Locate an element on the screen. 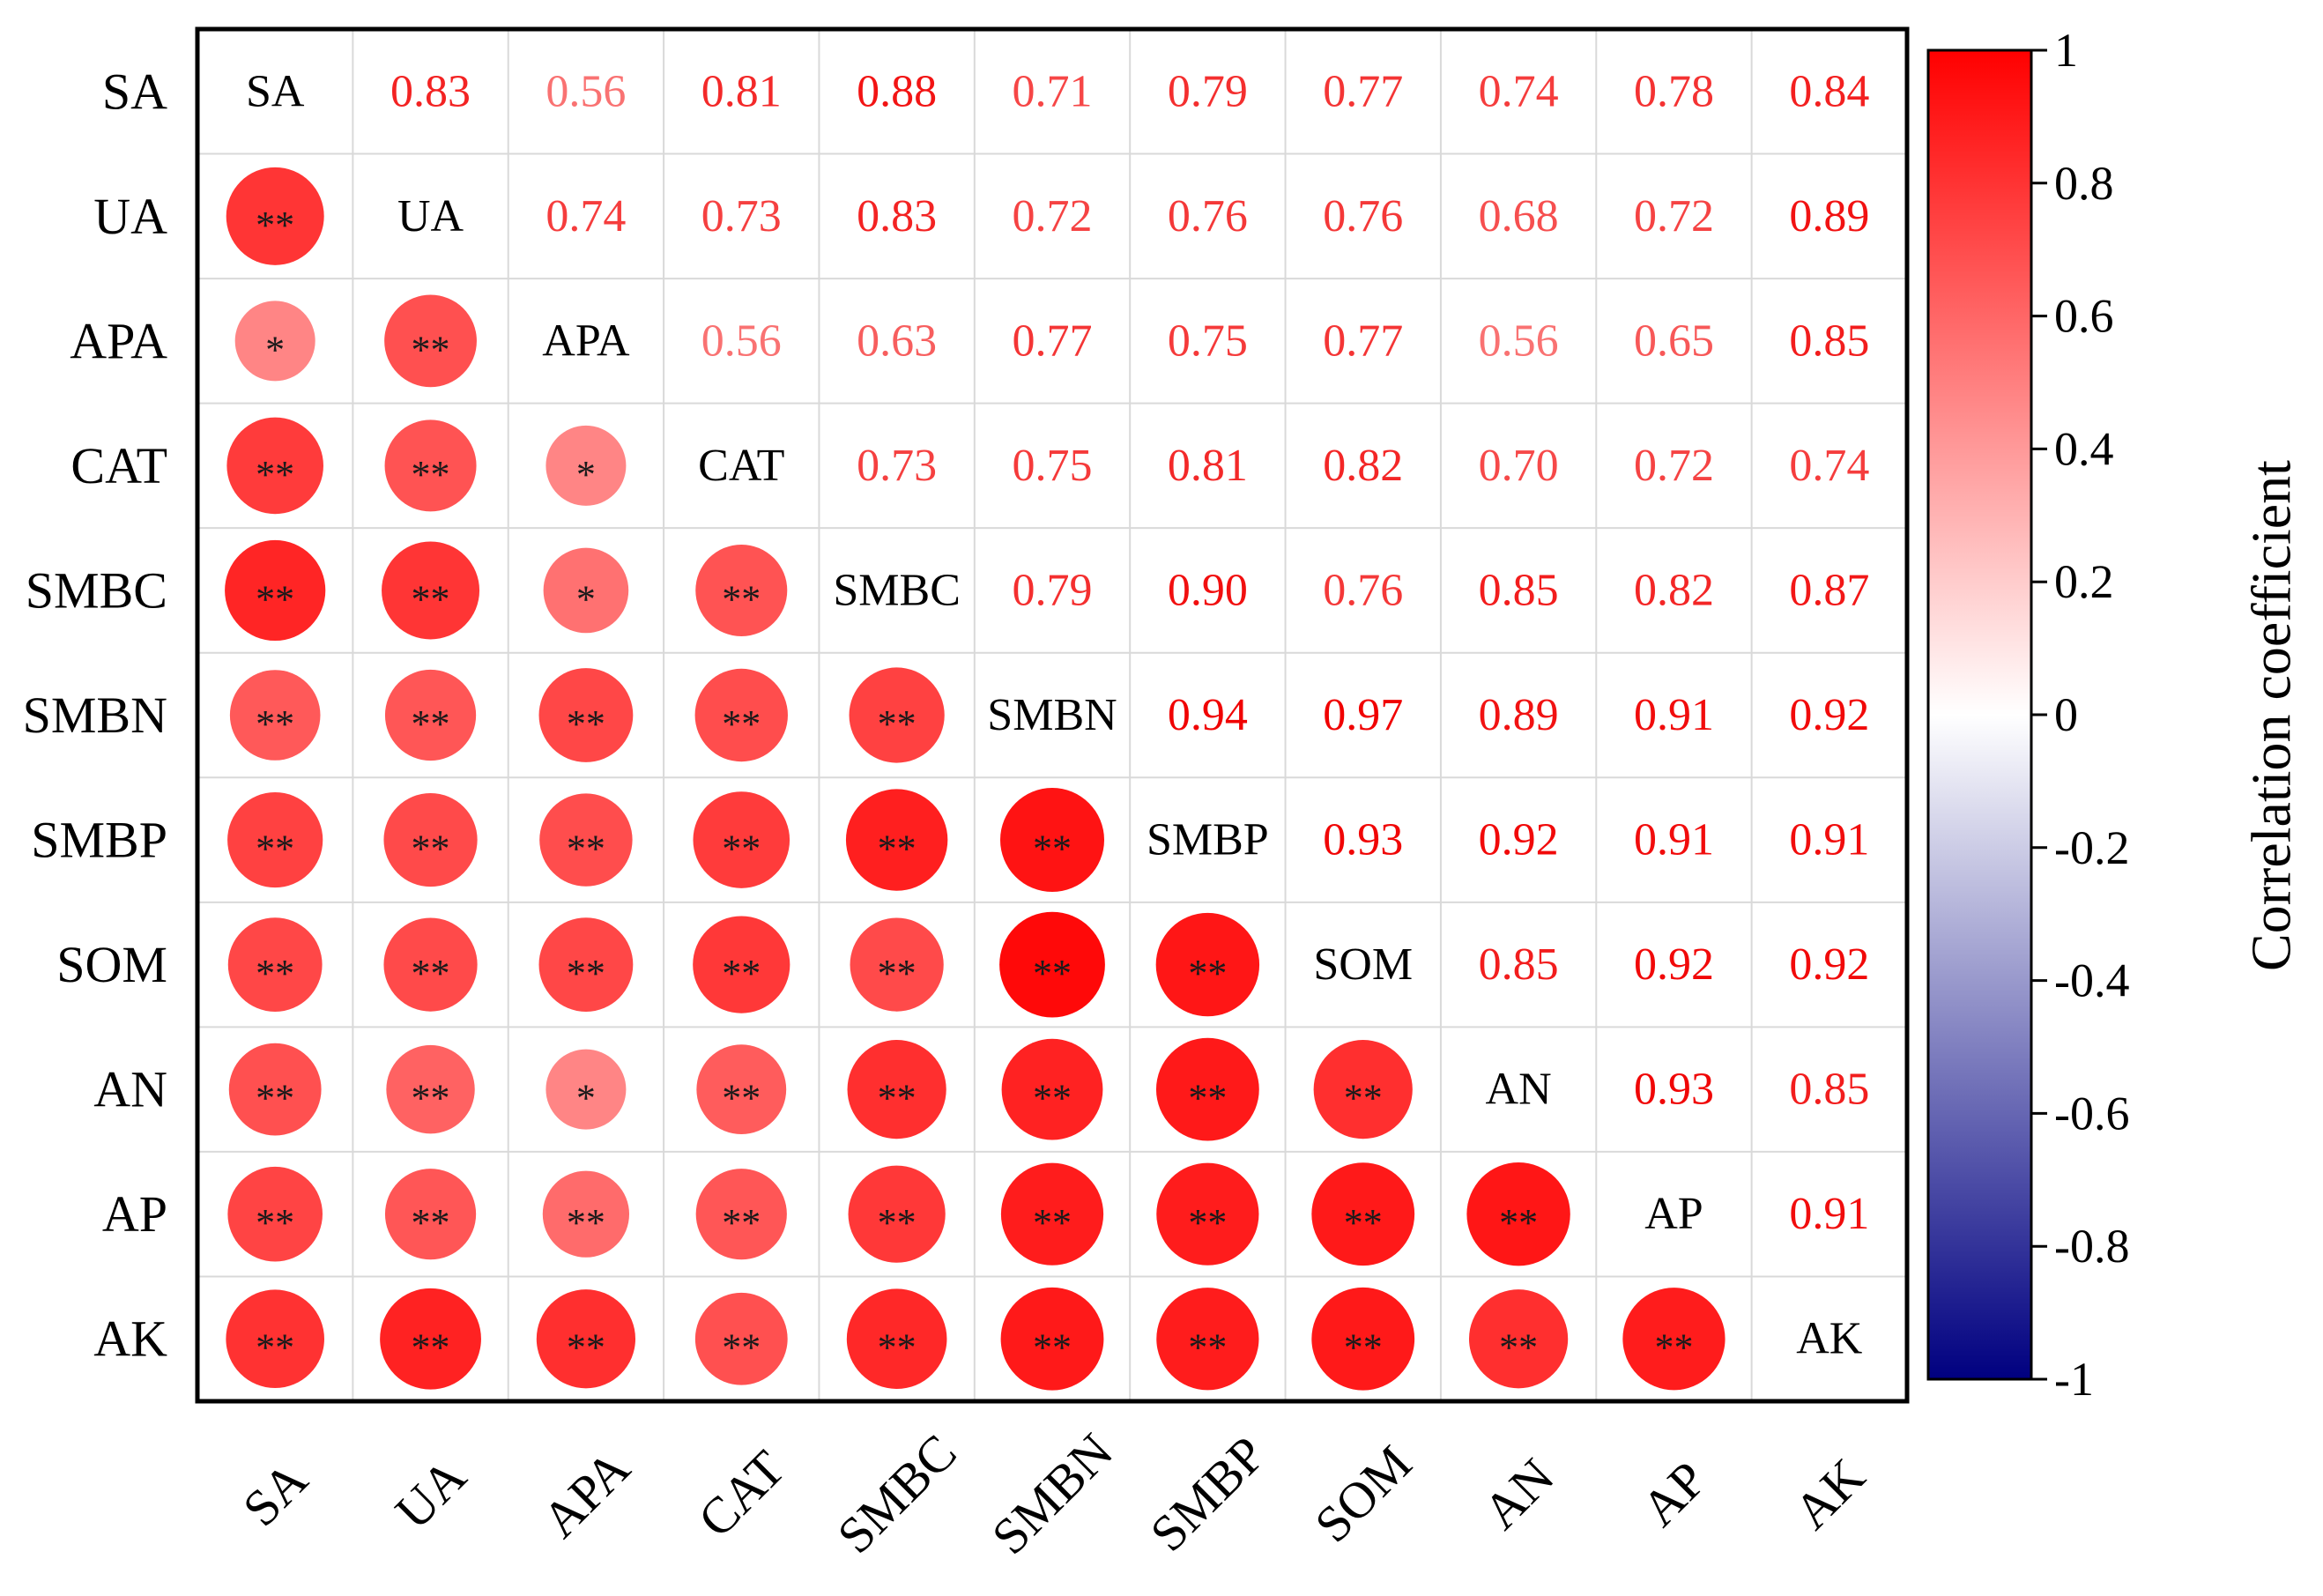 Image resolution: width=2323 pixels, height=1596 pixels. colorbar-tick-label: 0.6 is located at coordinates (2084, 316).